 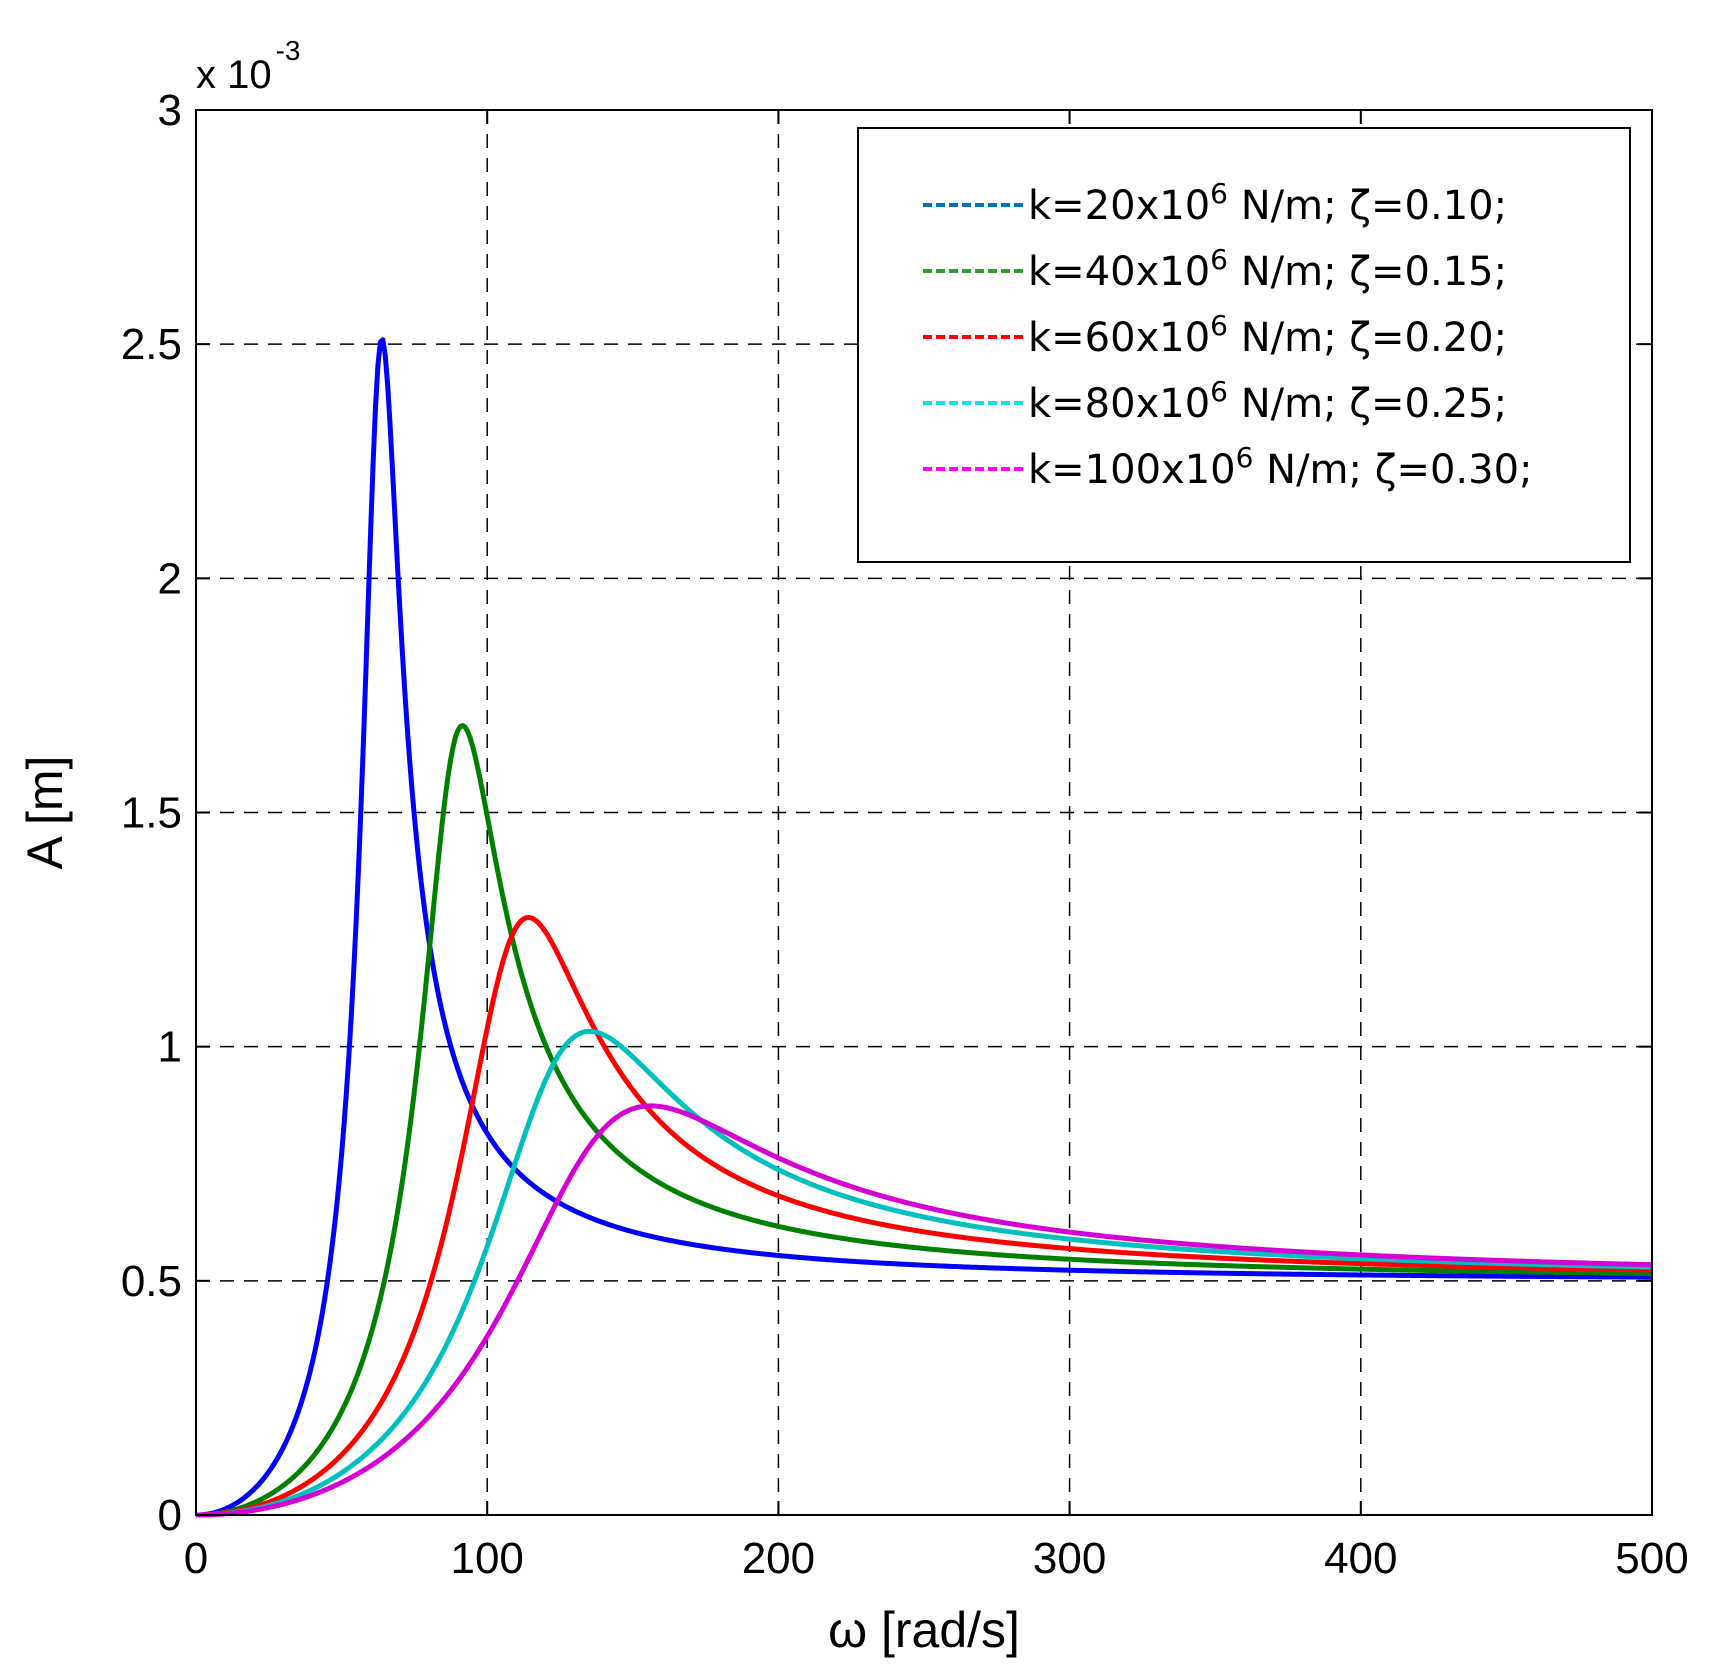 What do you see at coordinates (1267, 401) in the screenshot?
I see `legend-label: k=80x106 N/m; ζ=0.25;` at bounding box center [1267, 401].